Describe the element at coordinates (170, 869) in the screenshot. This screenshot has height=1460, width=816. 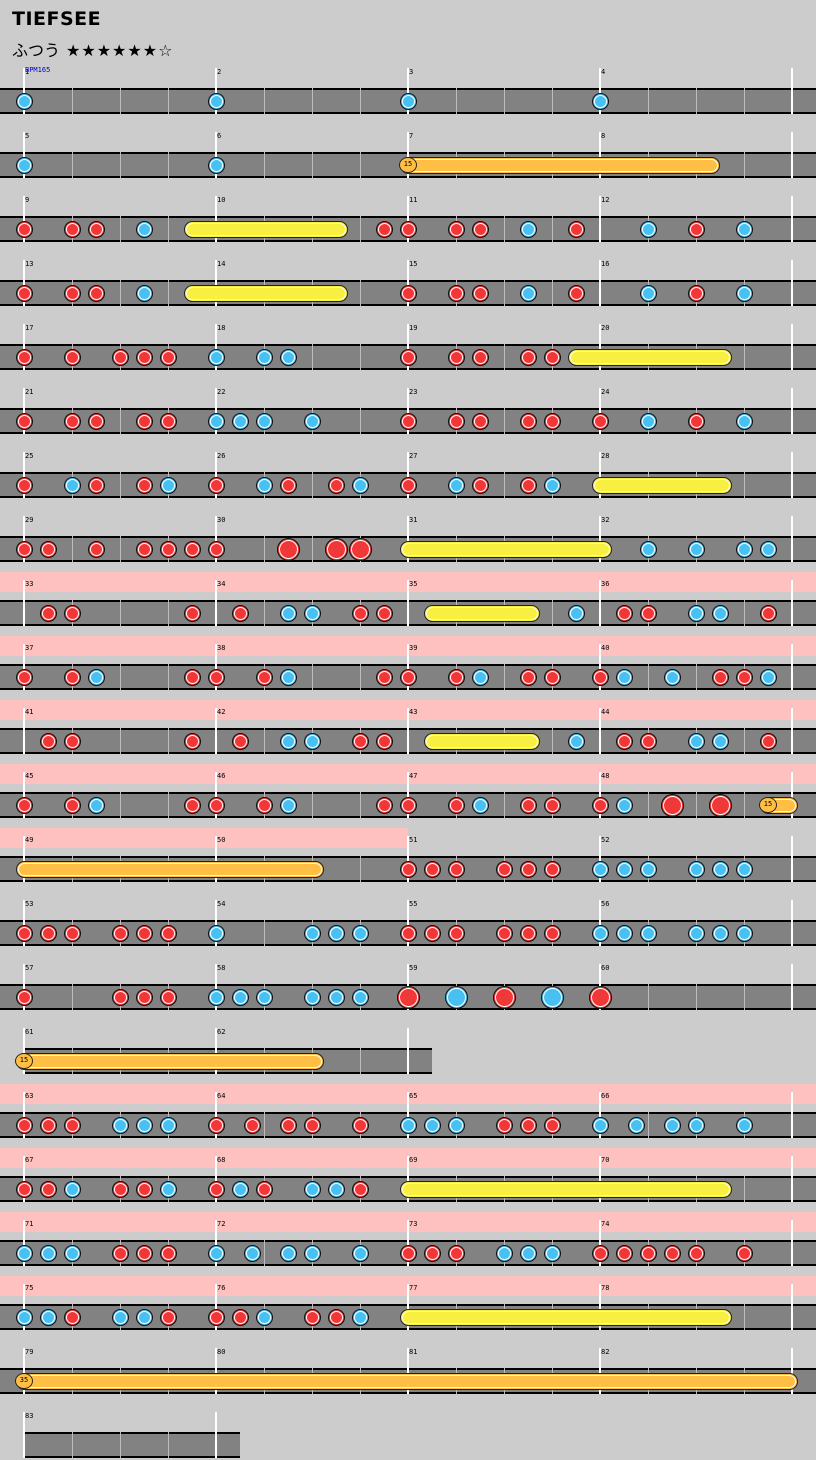
I see `balloon-roll` at that location.